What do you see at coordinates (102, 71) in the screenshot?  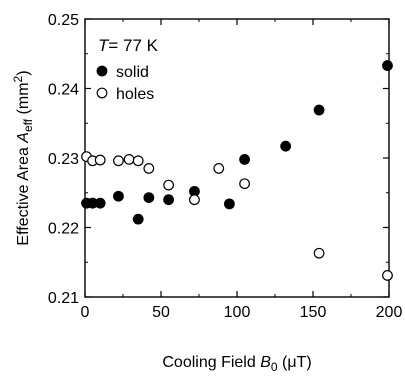 I see `legend-marker-solid` at bounding box center [102, 71].